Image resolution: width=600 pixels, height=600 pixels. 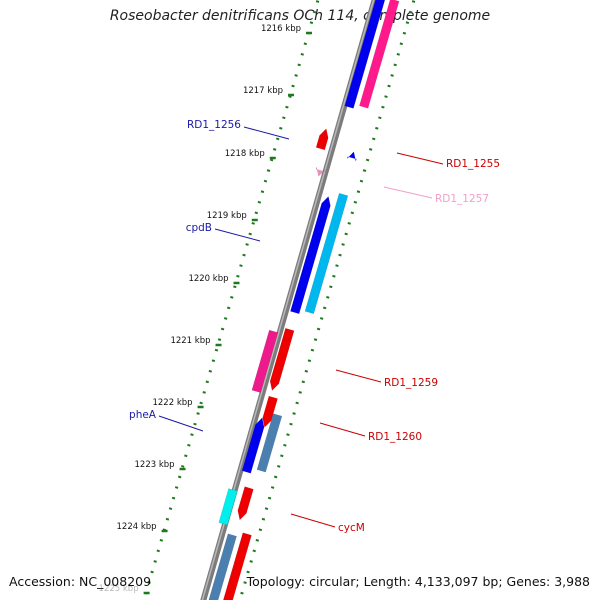 What do you see at coordinates (172, 403) in the screenshot?
I see `kbp-tick-label: 1222 kbp` at bounding box center [172, 403].